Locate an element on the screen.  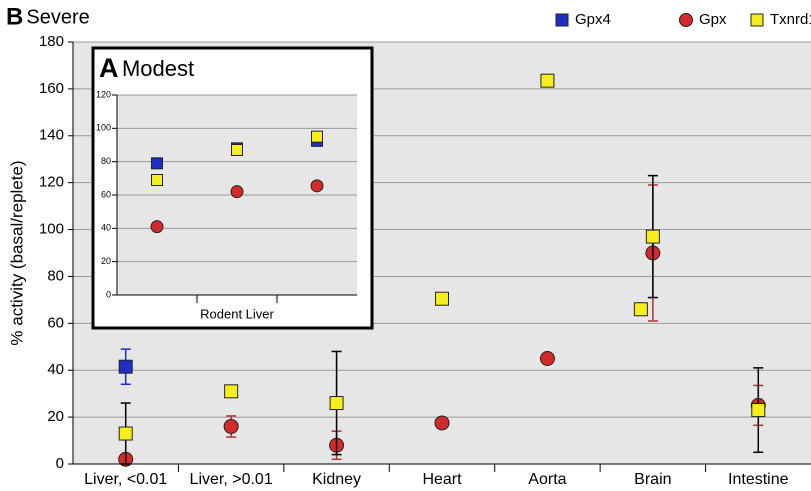
y-tick-label: 180 is located at coordinates (51, 41).